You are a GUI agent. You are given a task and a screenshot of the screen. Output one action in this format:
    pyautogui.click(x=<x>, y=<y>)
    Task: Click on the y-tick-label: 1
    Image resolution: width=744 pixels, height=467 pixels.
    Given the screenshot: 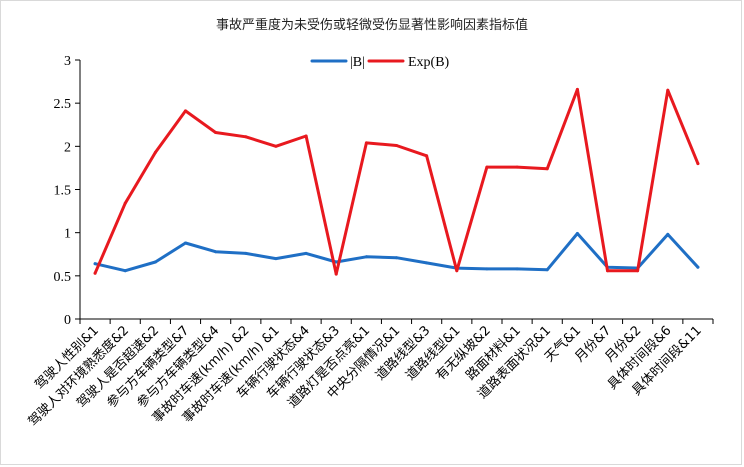 What is the action you would take?
    pyautogui.click(x=67, y=234)
    